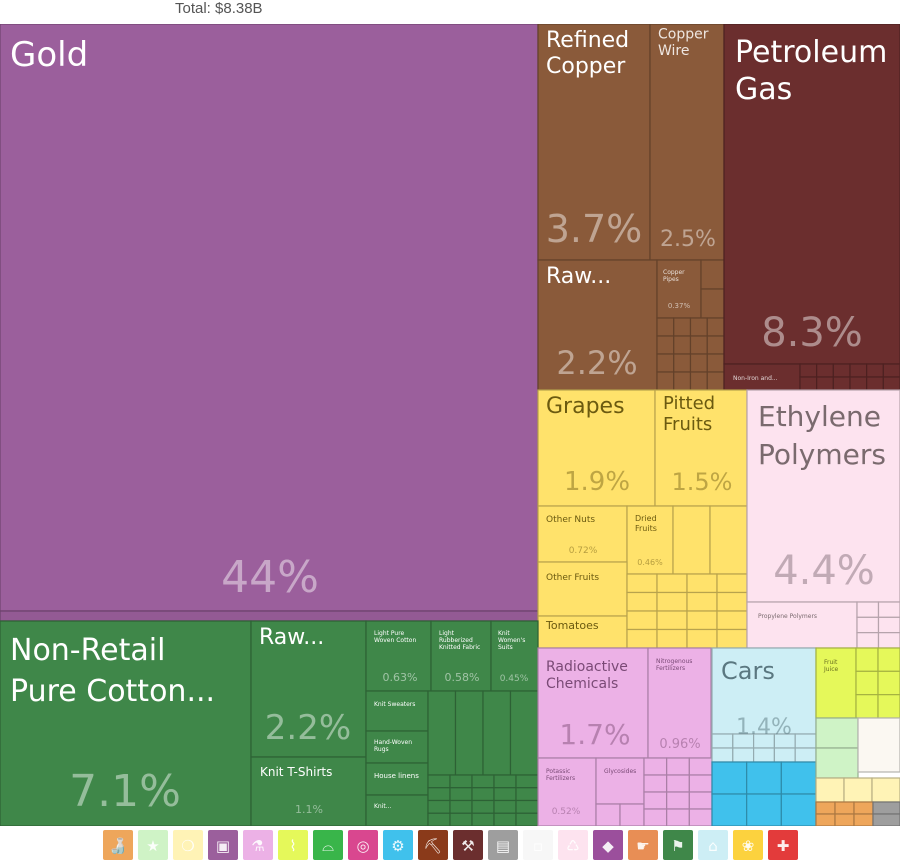  Describe the element at coordinates (885, 790) in the screenshot. I see `fats-small` at that location.